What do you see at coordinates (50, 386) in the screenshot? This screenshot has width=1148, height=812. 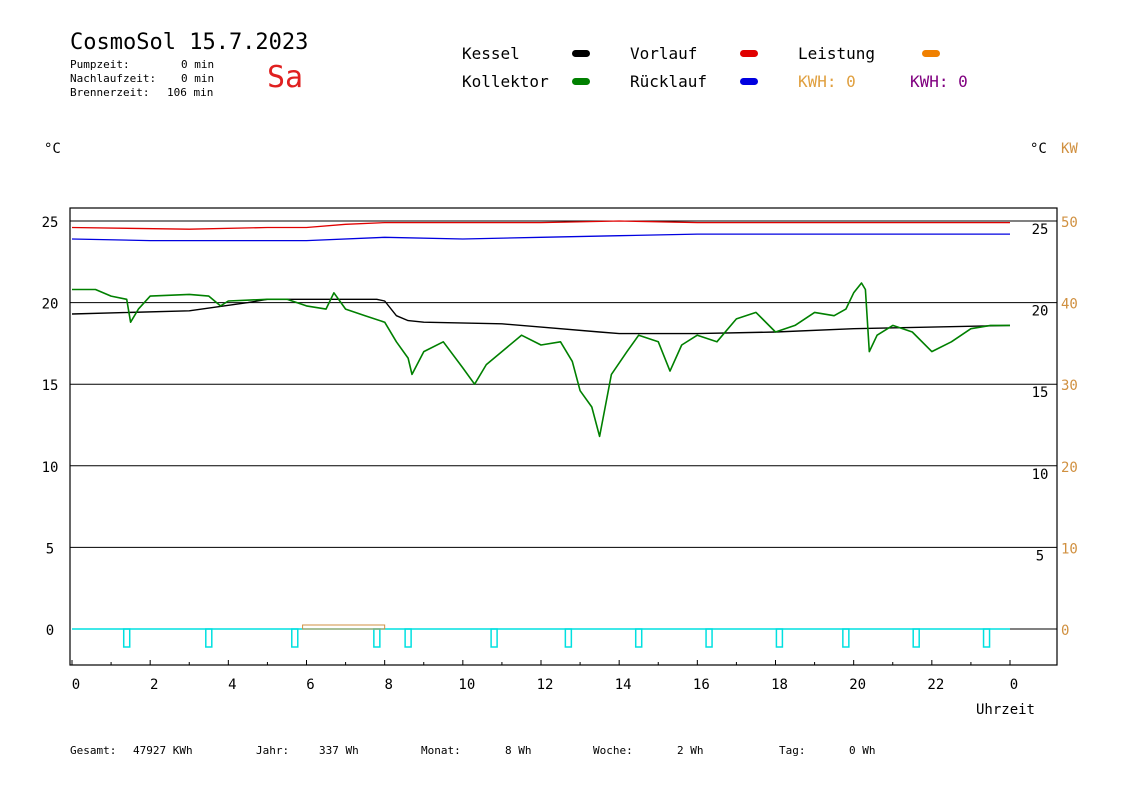 I see `y-tick-left-15: 15` at bounding box center [50, 386].